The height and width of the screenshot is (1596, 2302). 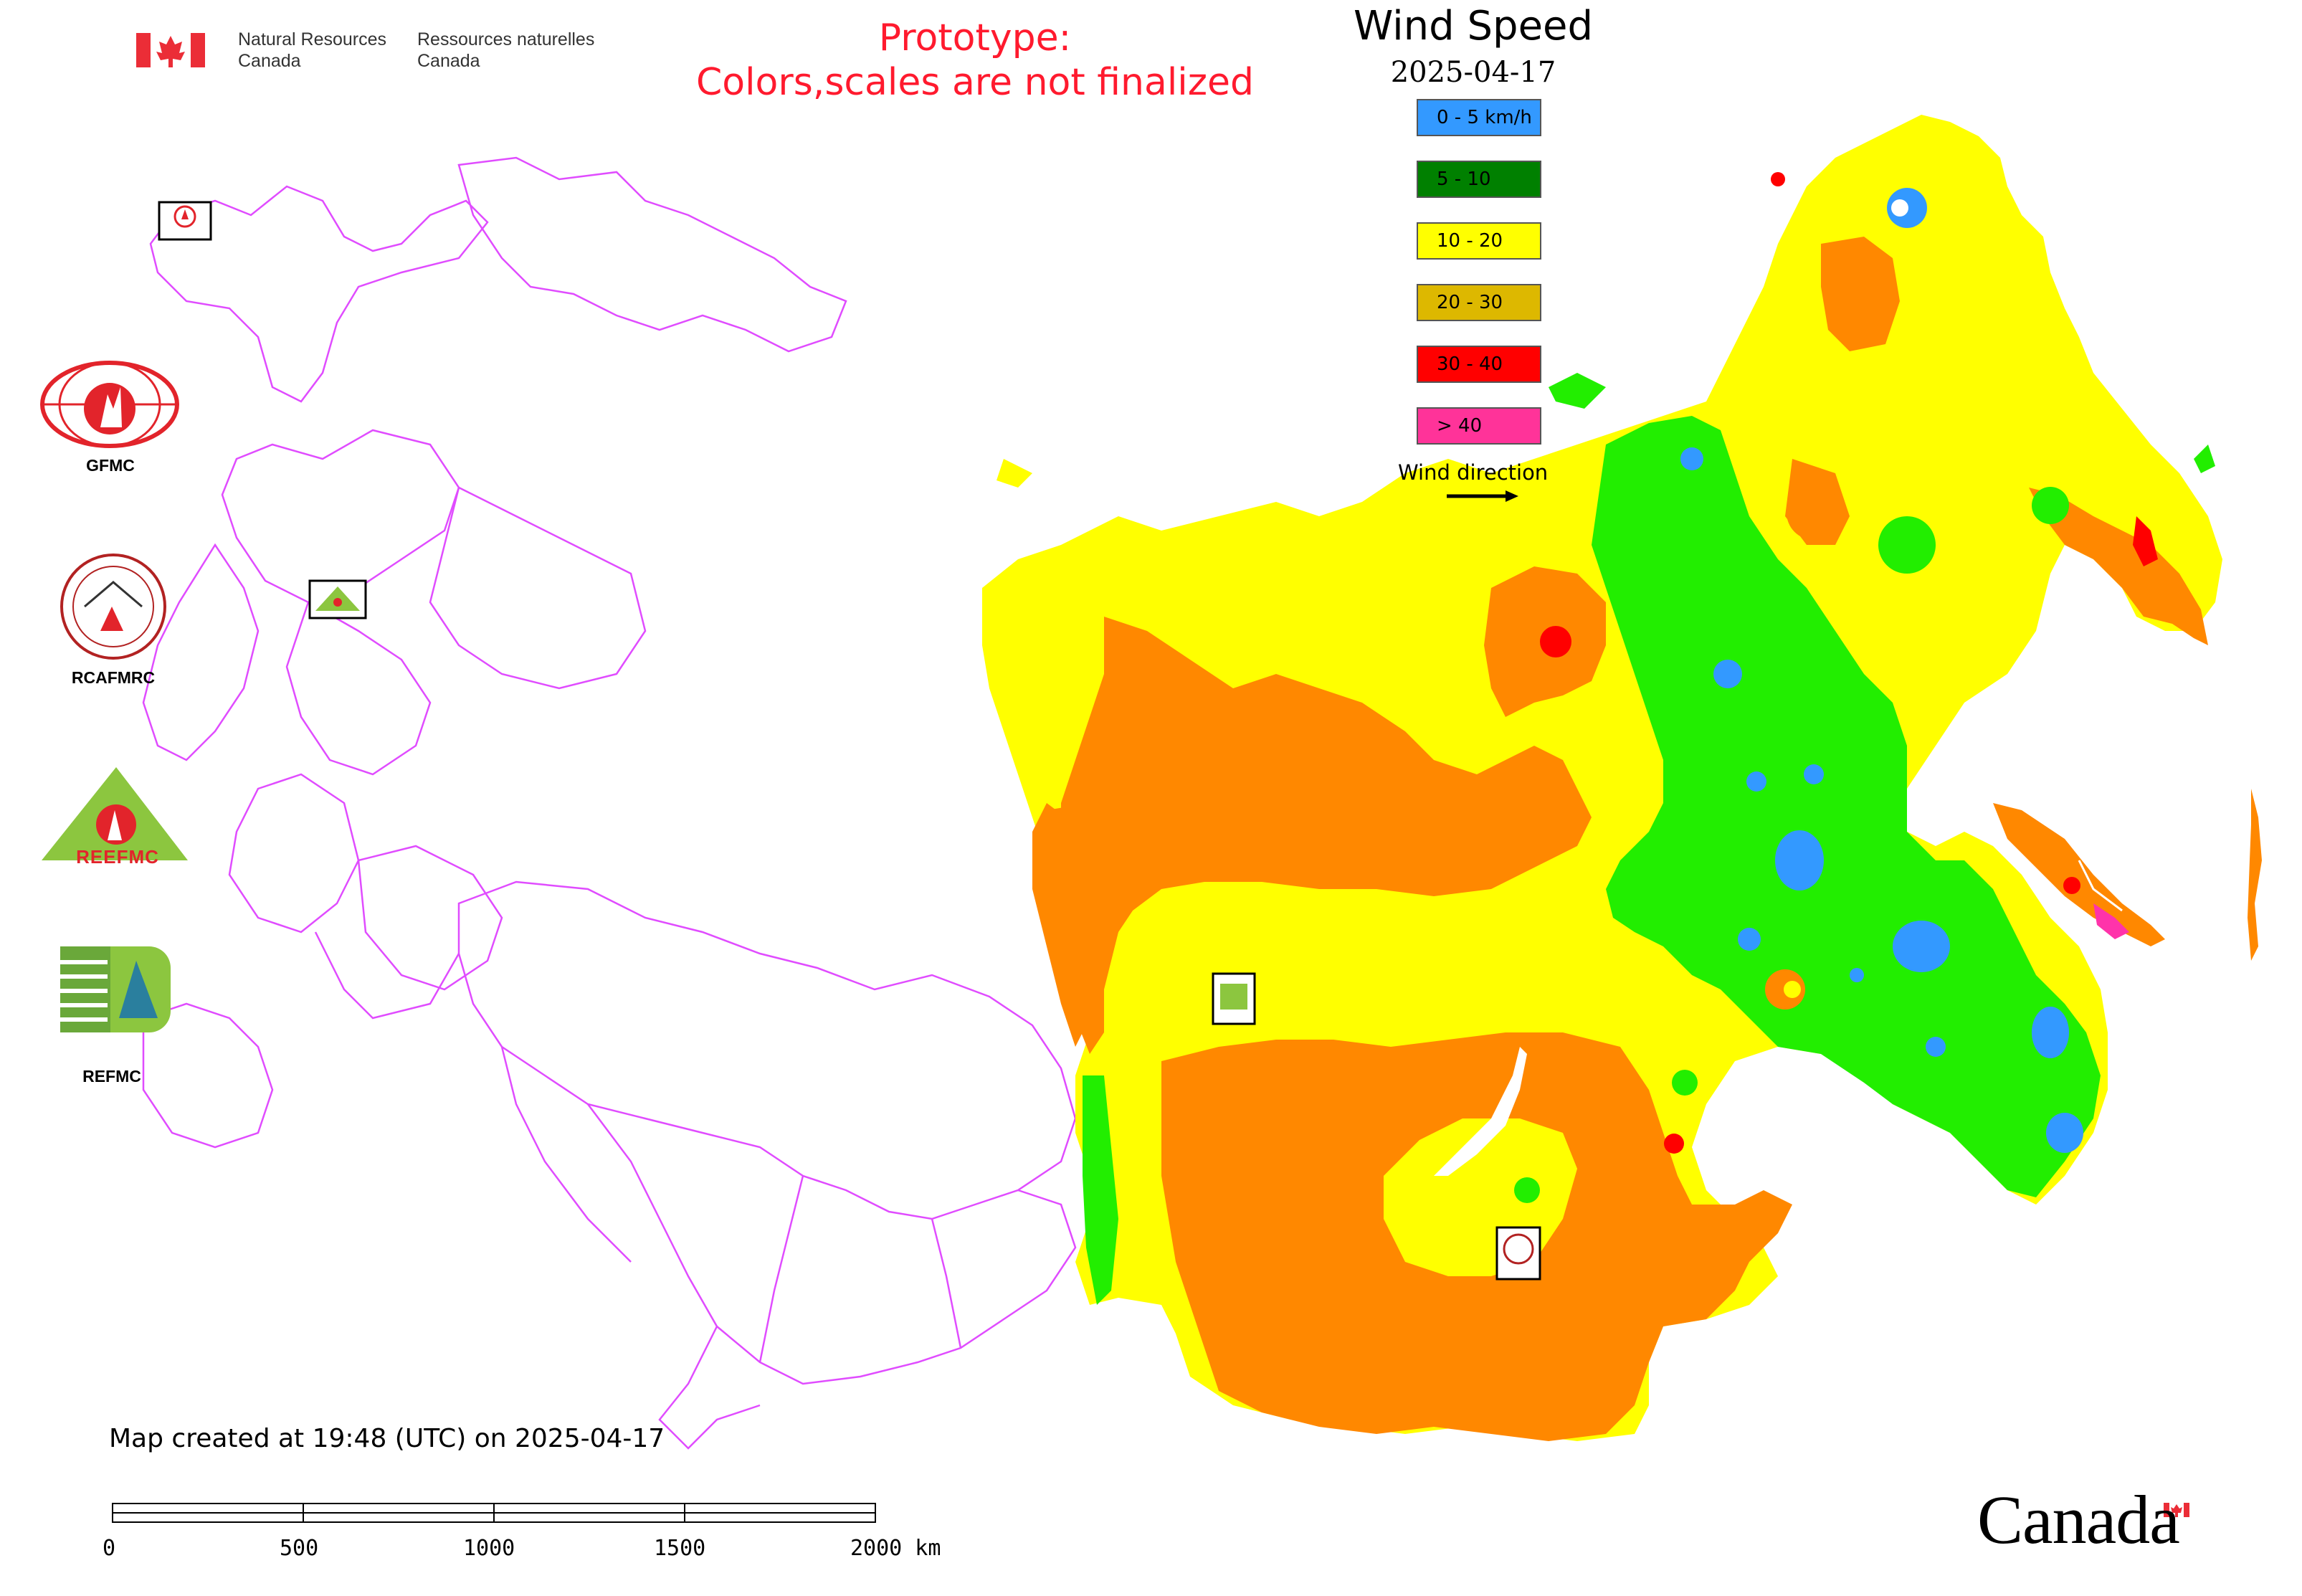 What do you see at coordinates (1470, 241) in the screenshot?
I see `legend-label: 10 - 20` at bounding box center [1470, 241].